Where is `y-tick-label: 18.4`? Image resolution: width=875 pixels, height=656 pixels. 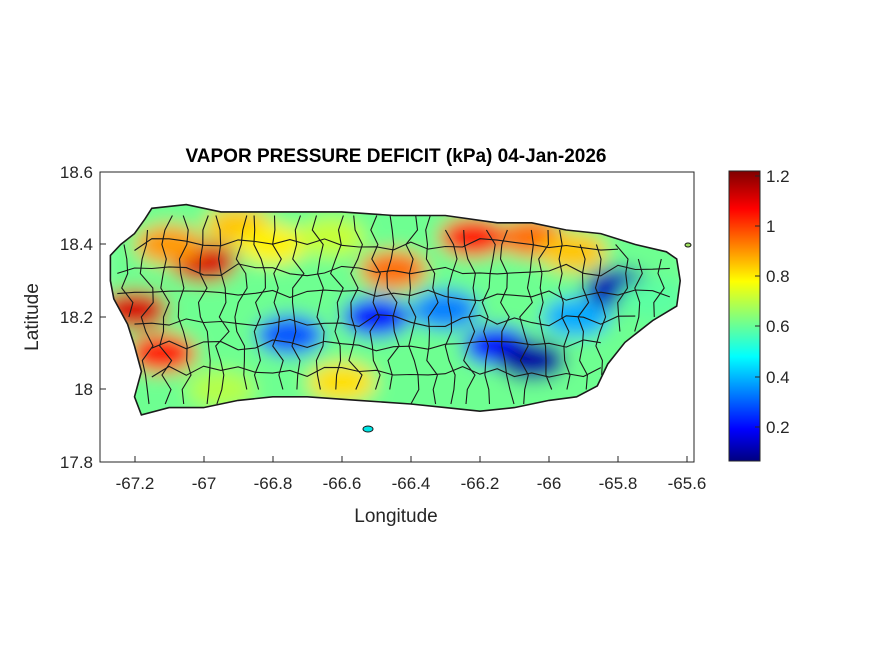 y-tick-label: 18.4 is located at coordinates (76, 244).